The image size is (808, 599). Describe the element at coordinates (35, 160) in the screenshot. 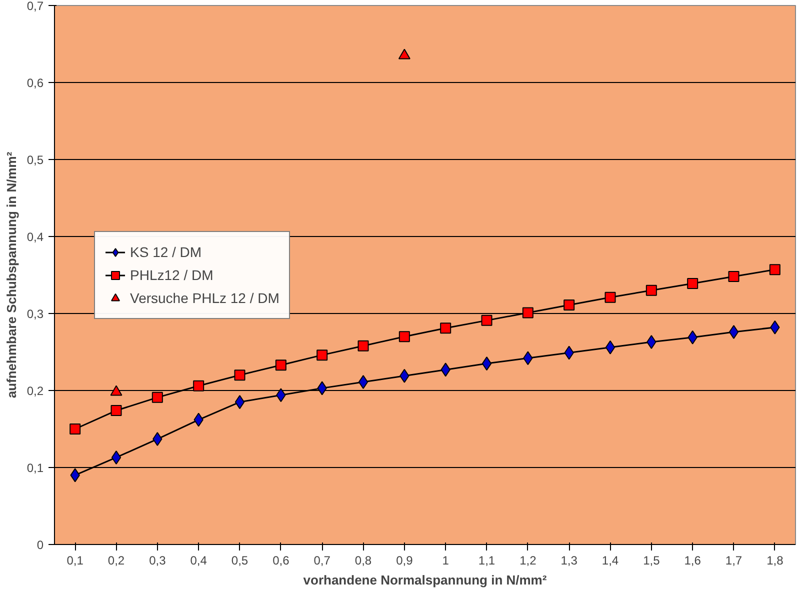

I see `y-tick-label: 0,5` at that location.